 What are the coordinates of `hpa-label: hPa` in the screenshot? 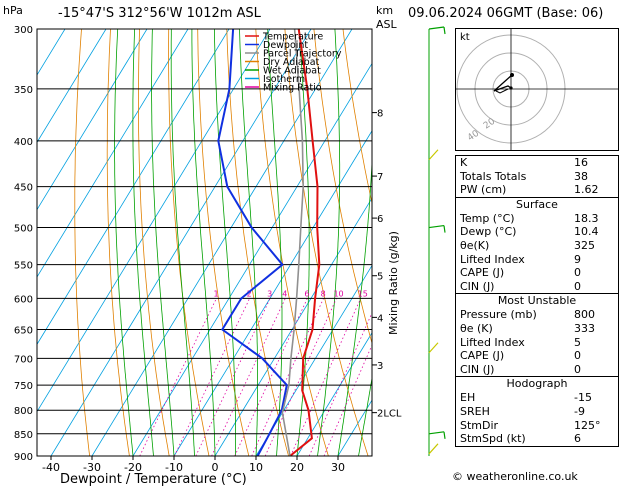 It's located at (13, 10).